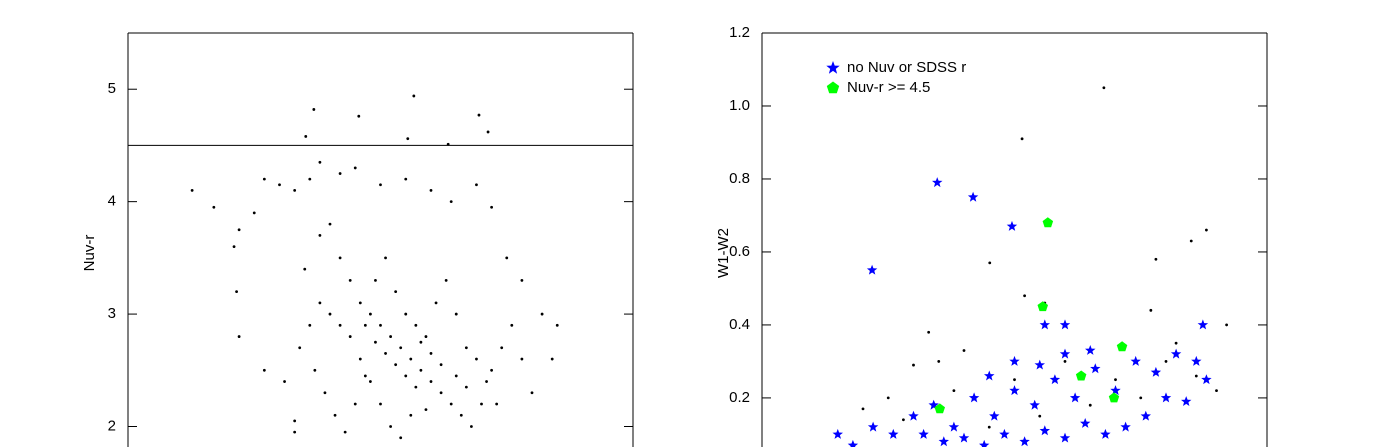 This screenshot has height=447, width=1395. Describe the element at coordinates (112, 313) in the screenshot. I see `y-tick-label: 3` at that location.